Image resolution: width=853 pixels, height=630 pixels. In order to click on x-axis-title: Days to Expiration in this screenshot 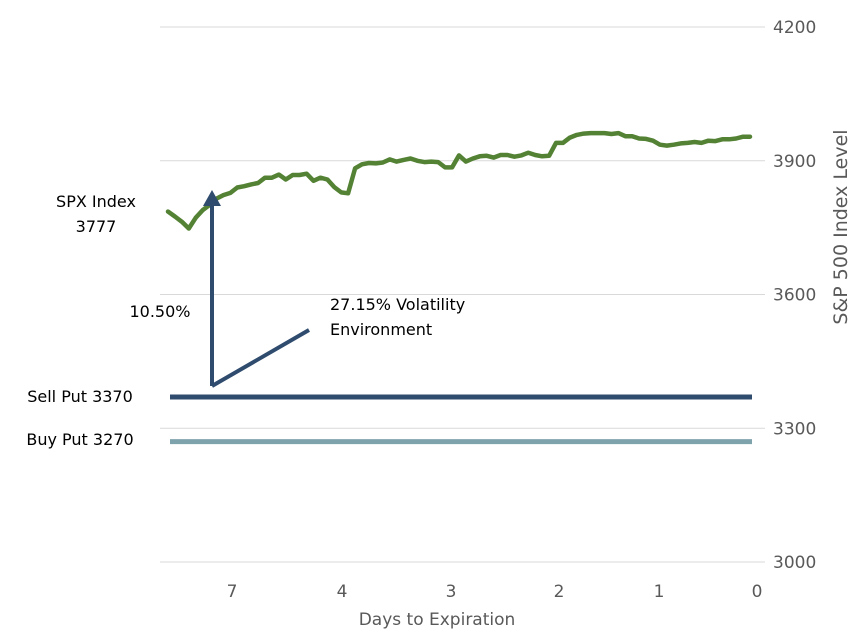, I will do `click(437, 620)`.